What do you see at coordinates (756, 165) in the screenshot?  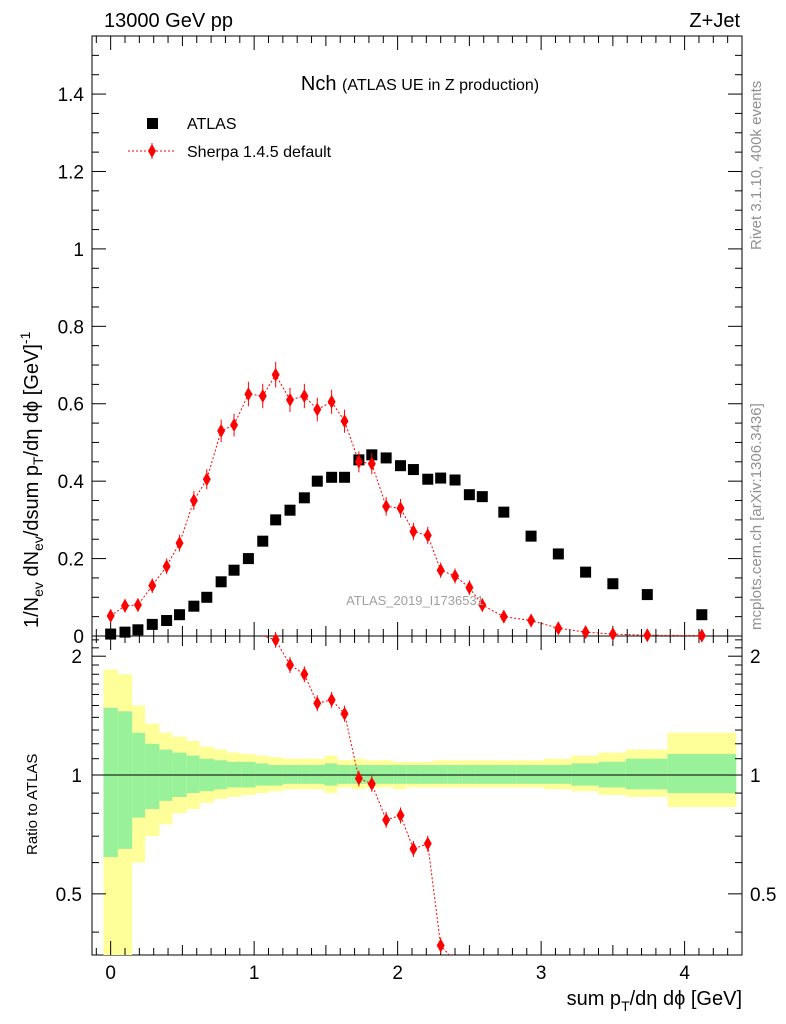 I see `rivet-label: Rivet 3.1.10, 400k events` at bounding box center [756, 165].